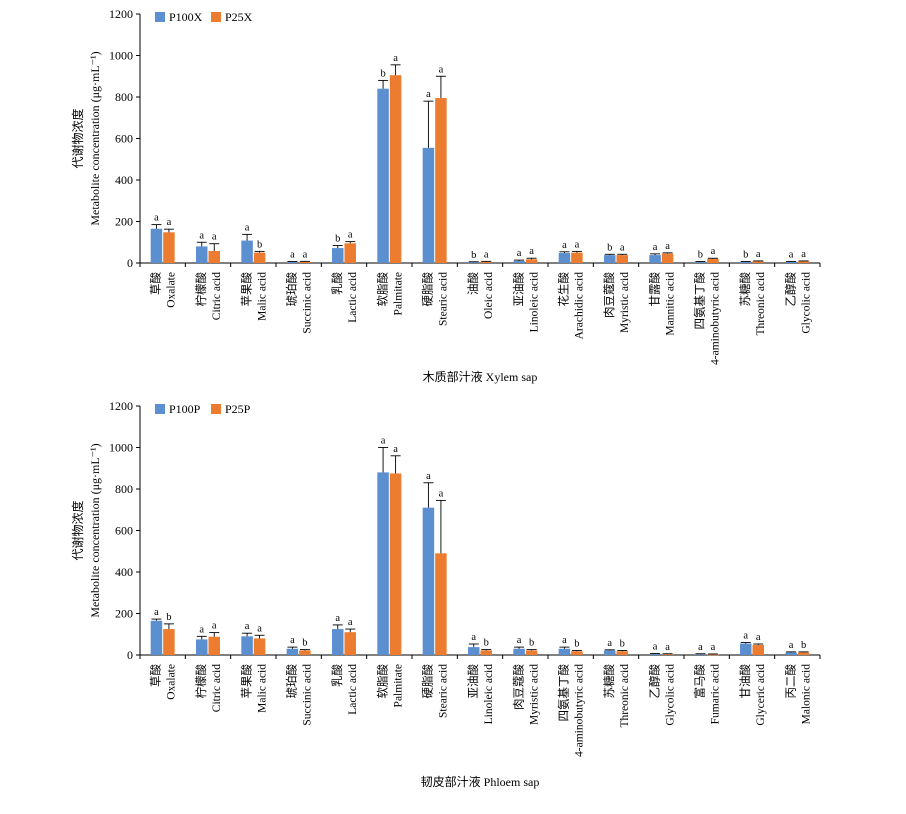 The height and width of the screenshot is (814, 906). Describe the element at coordinates (238, 409) in the screenshot. I see `legend-label-P25P: P25P` at that location.